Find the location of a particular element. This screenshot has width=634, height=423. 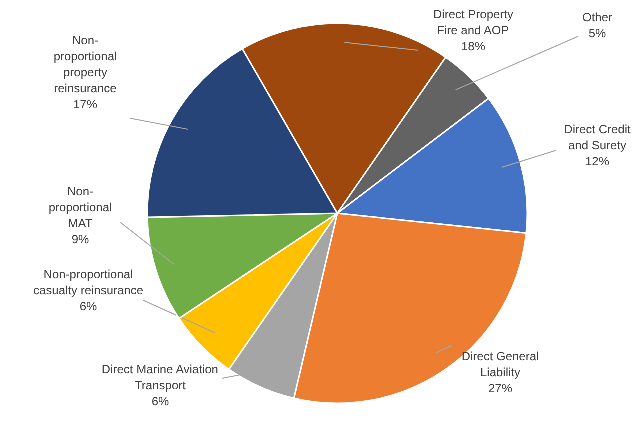

slice-label: Non-proportional MAT is located at coordinates (80, 207).